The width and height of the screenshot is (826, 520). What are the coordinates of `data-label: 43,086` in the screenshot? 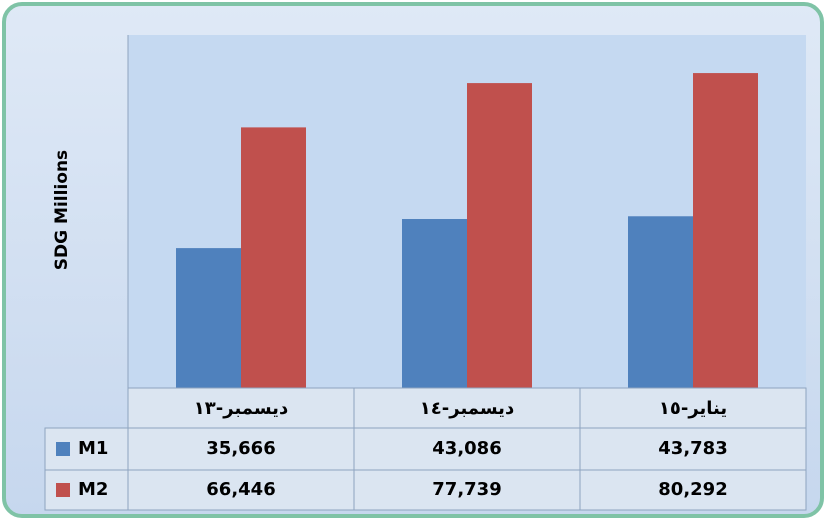 It's located at (466, 448).